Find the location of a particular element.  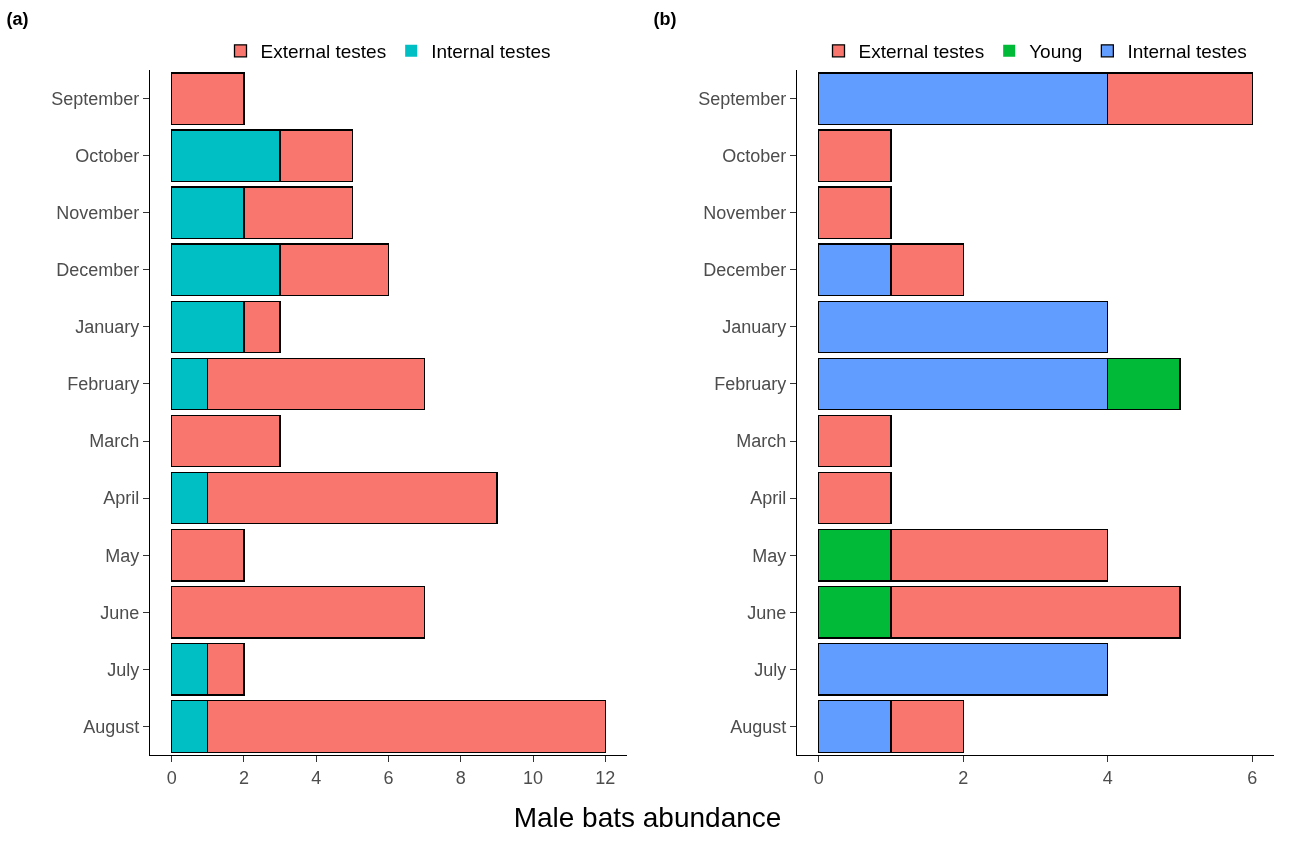

x-tick-label: 12 is located at coordinates (605, 777).